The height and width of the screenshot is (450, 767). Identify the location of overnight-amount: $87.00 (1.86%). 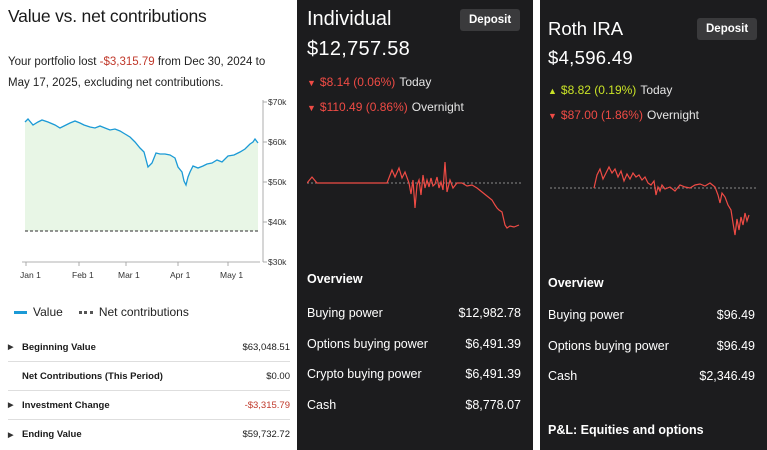
(601, 115).